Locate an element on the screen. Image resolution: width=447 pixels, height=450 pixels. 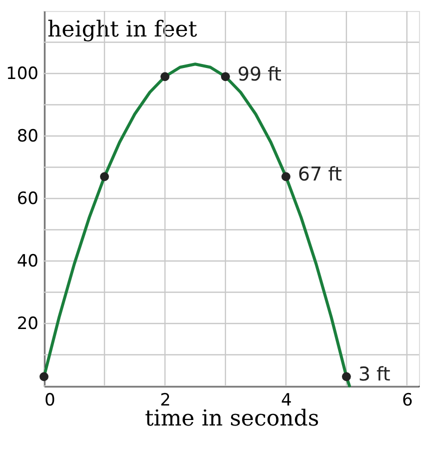
x-tick-label: 0 is located at coordinates (50, 400).